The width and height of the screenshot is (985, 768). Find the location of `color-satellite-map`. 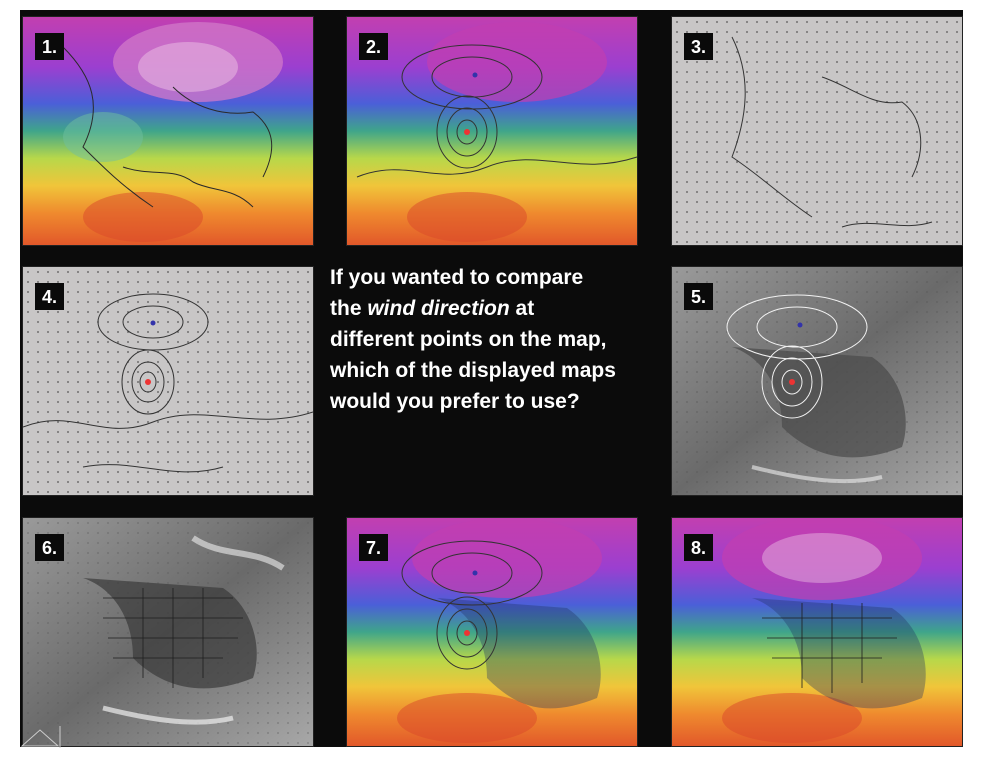

color-satellite-map is located at coordinates (817, 632).